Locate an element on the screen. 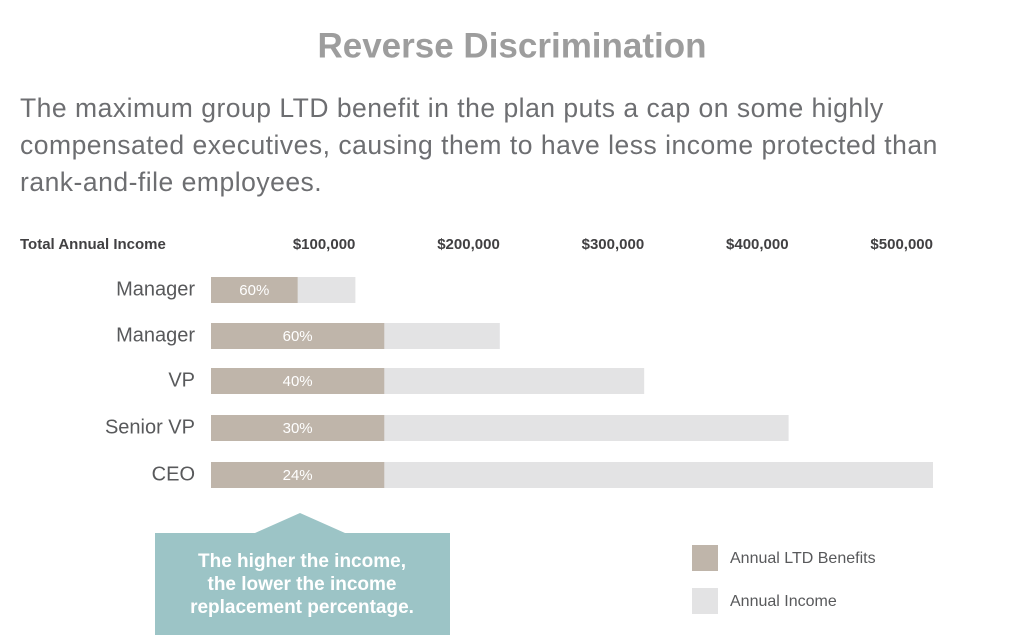 The image size is (1024, 637). value-label: 40% is located at coordinates (298, 381).